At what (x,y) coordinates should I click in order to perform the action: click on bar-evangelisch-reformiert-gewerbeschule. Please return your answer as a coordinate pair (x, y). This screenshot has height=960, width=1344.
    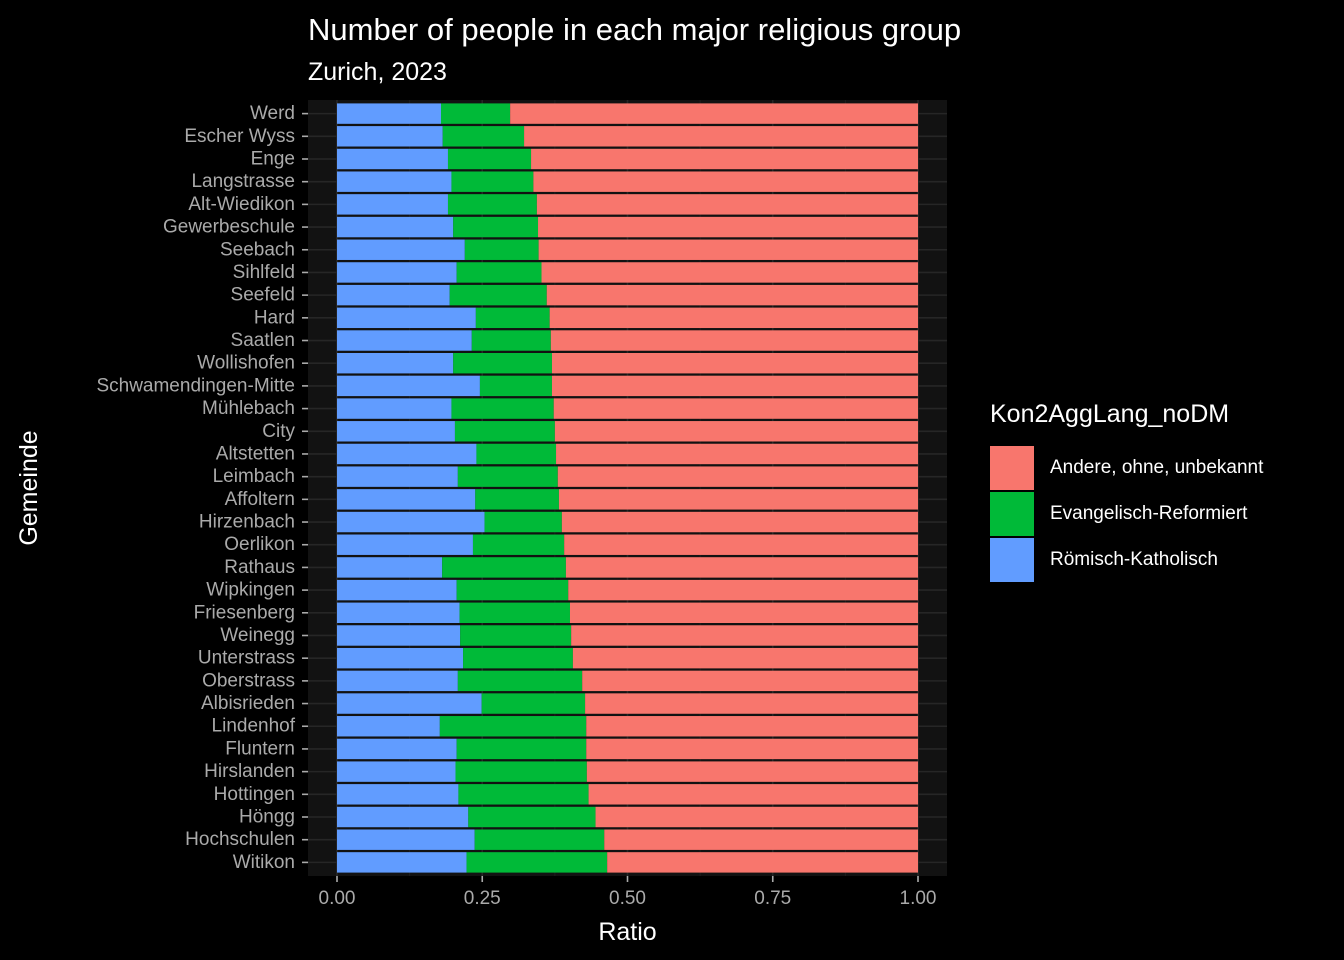
    Looking at the image, I should click on (496, 227).